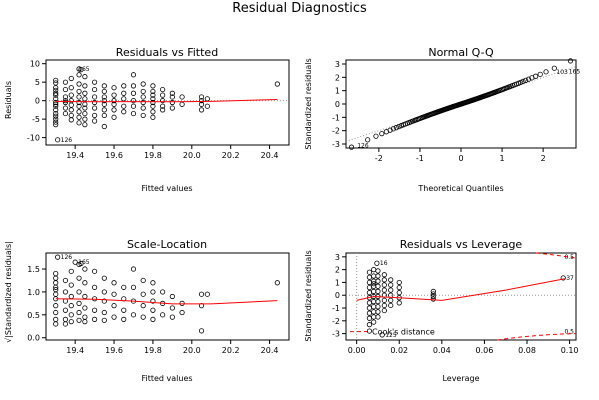 This screenshot has width=599, height=400. What do you see at coordinates (384, 263) in the screenshot?
I see `point-label: 16` at bounding box center [384, 263].